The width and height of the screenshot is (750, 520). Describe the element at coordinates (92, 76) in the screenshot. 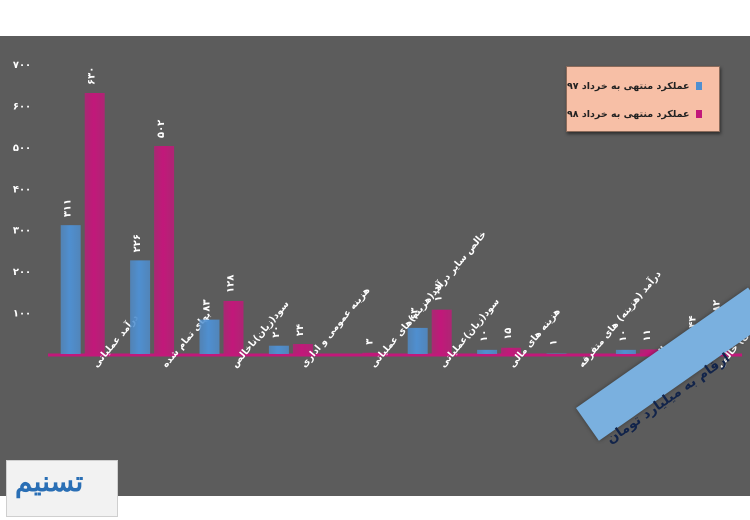

I see `data-label: ۶۳۰` at that location.